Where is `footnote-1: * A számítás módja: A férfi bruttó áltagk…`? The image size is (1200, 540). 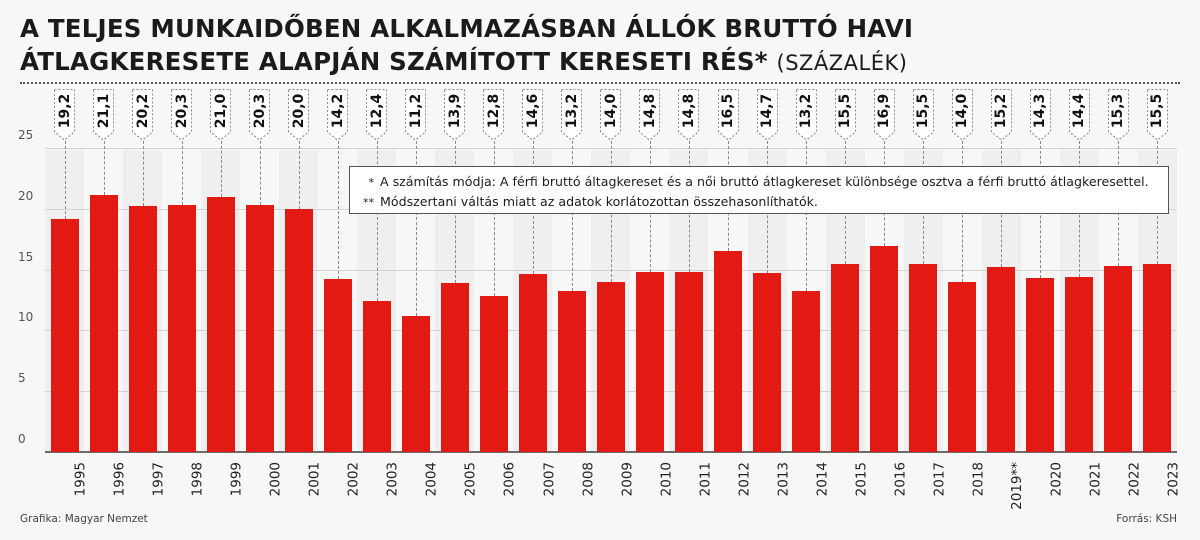
footnote-1: * A számítás módja: A férfi bruttó áltagk… is located at coordinates (764, 182).